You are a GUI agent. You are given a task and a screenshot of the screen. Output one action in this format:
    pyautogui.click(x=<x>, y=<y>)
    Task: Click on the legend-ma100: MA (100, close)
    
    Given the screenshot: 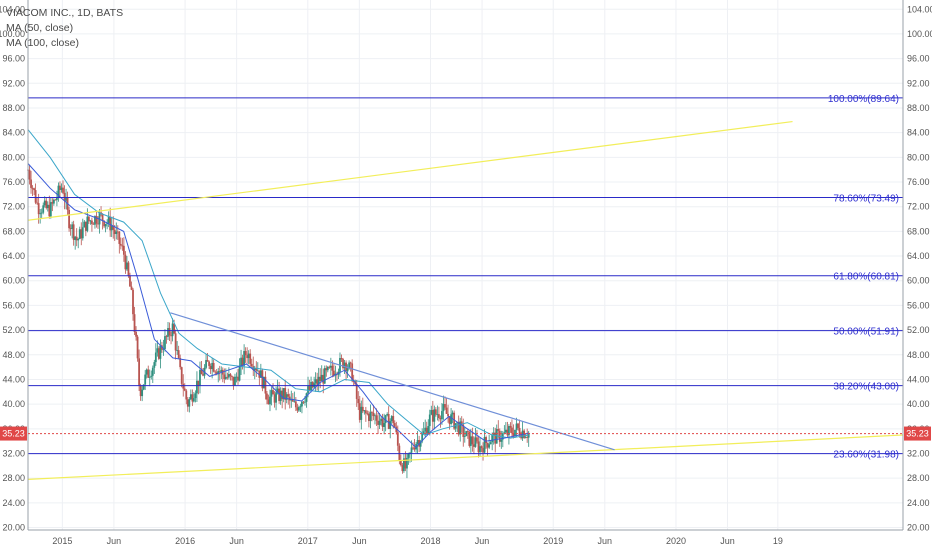 What is the action you would take?
    pyautogui.click(x=42, y=43)
    